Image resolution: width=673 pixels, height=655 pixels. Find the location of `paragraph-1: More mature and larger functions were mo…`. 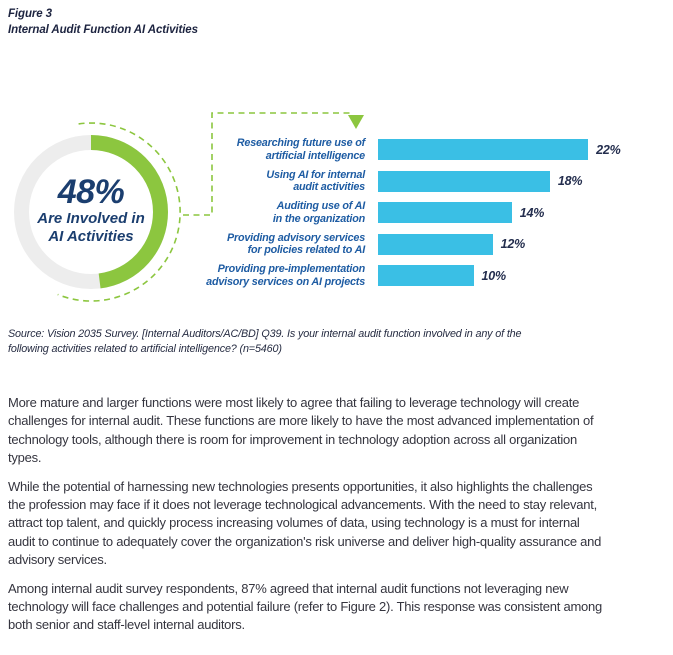

paragraph-1: More mature and larger functions were mo… is located at coordinates (301, 430).